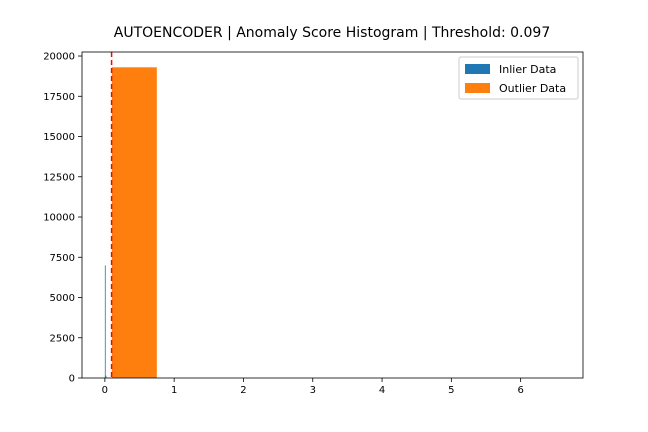  What do you see at coordinates (59, 218) in the screenshot?
I see `y-tick-label: 10000` at bounding box center [59, 218].